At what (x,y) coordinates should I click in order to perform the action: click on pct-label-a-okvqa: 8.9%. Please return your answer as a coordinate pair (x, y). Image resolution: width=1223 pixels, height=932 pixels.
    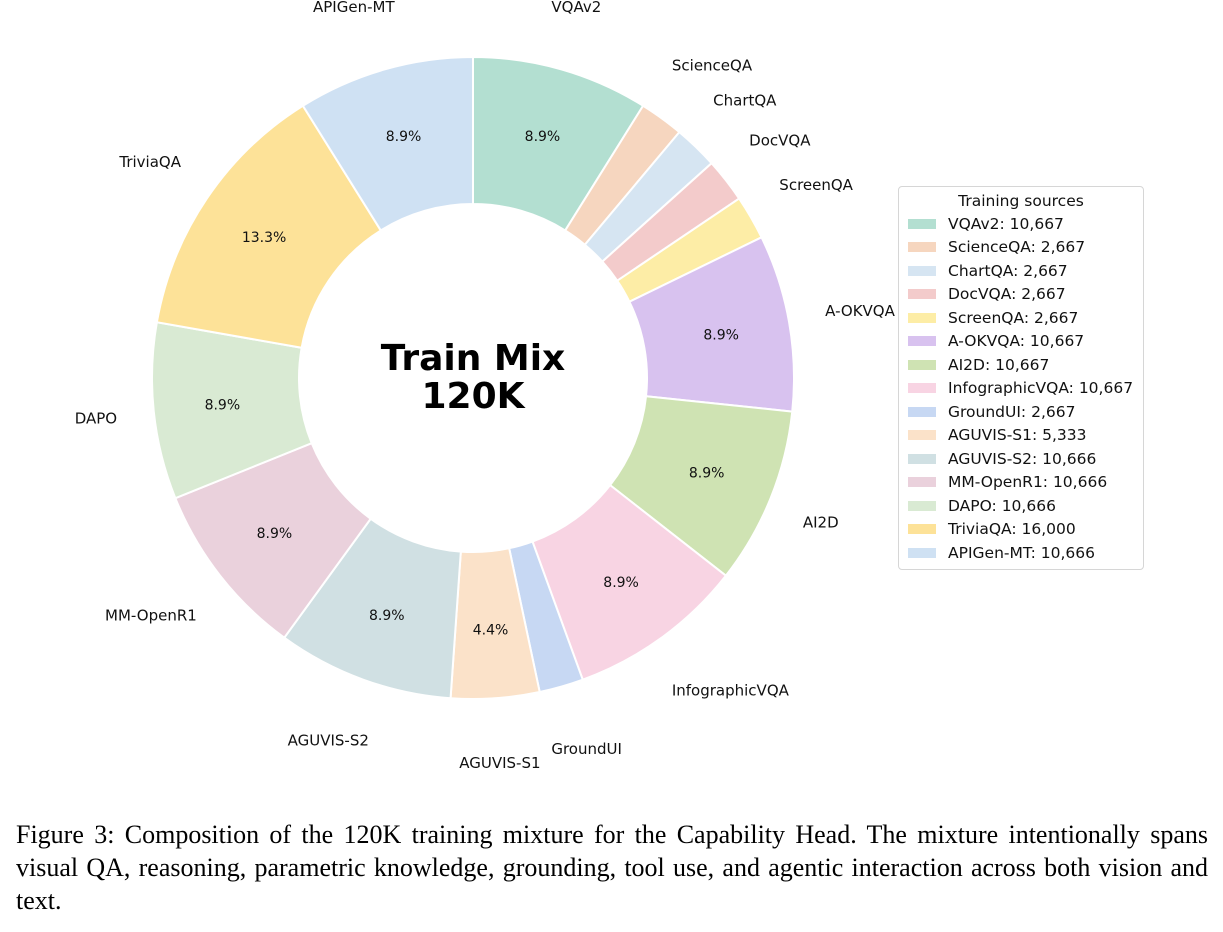
    Looking at the image, I should click on (721, 335).